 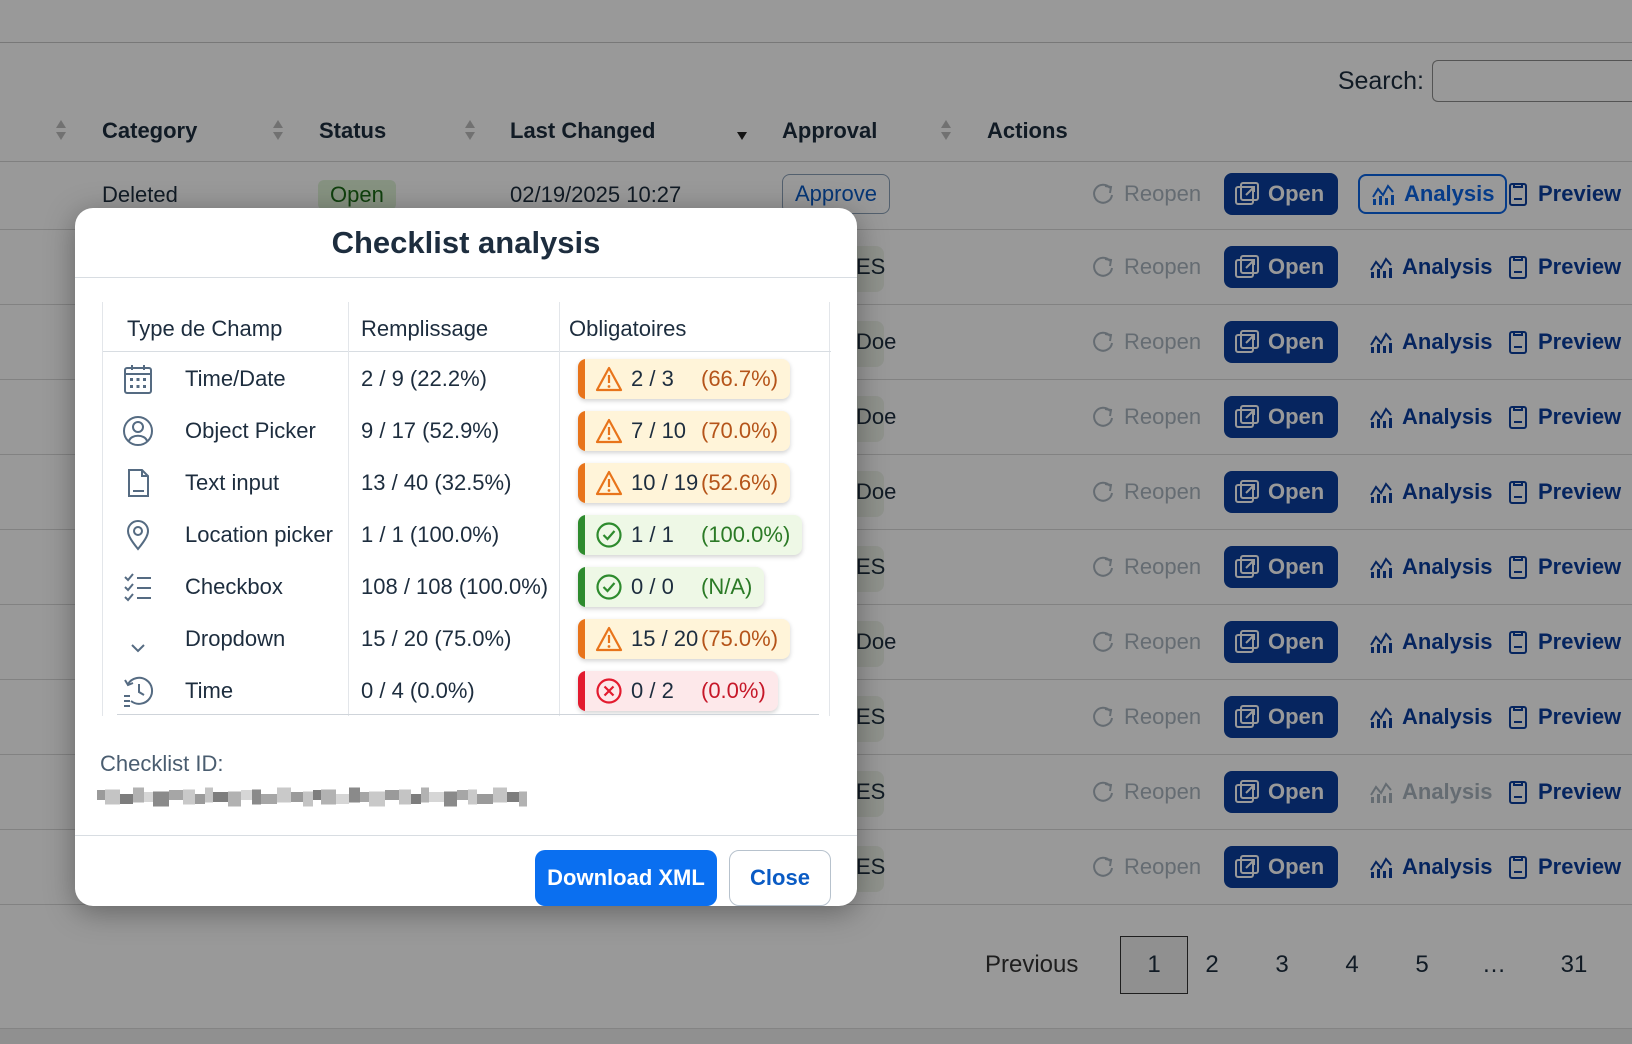 What do you see at coordinates (466, 242) in the screenshot?
I see `dialog-title: Checklist analysis` at bounding box center [466, 242].